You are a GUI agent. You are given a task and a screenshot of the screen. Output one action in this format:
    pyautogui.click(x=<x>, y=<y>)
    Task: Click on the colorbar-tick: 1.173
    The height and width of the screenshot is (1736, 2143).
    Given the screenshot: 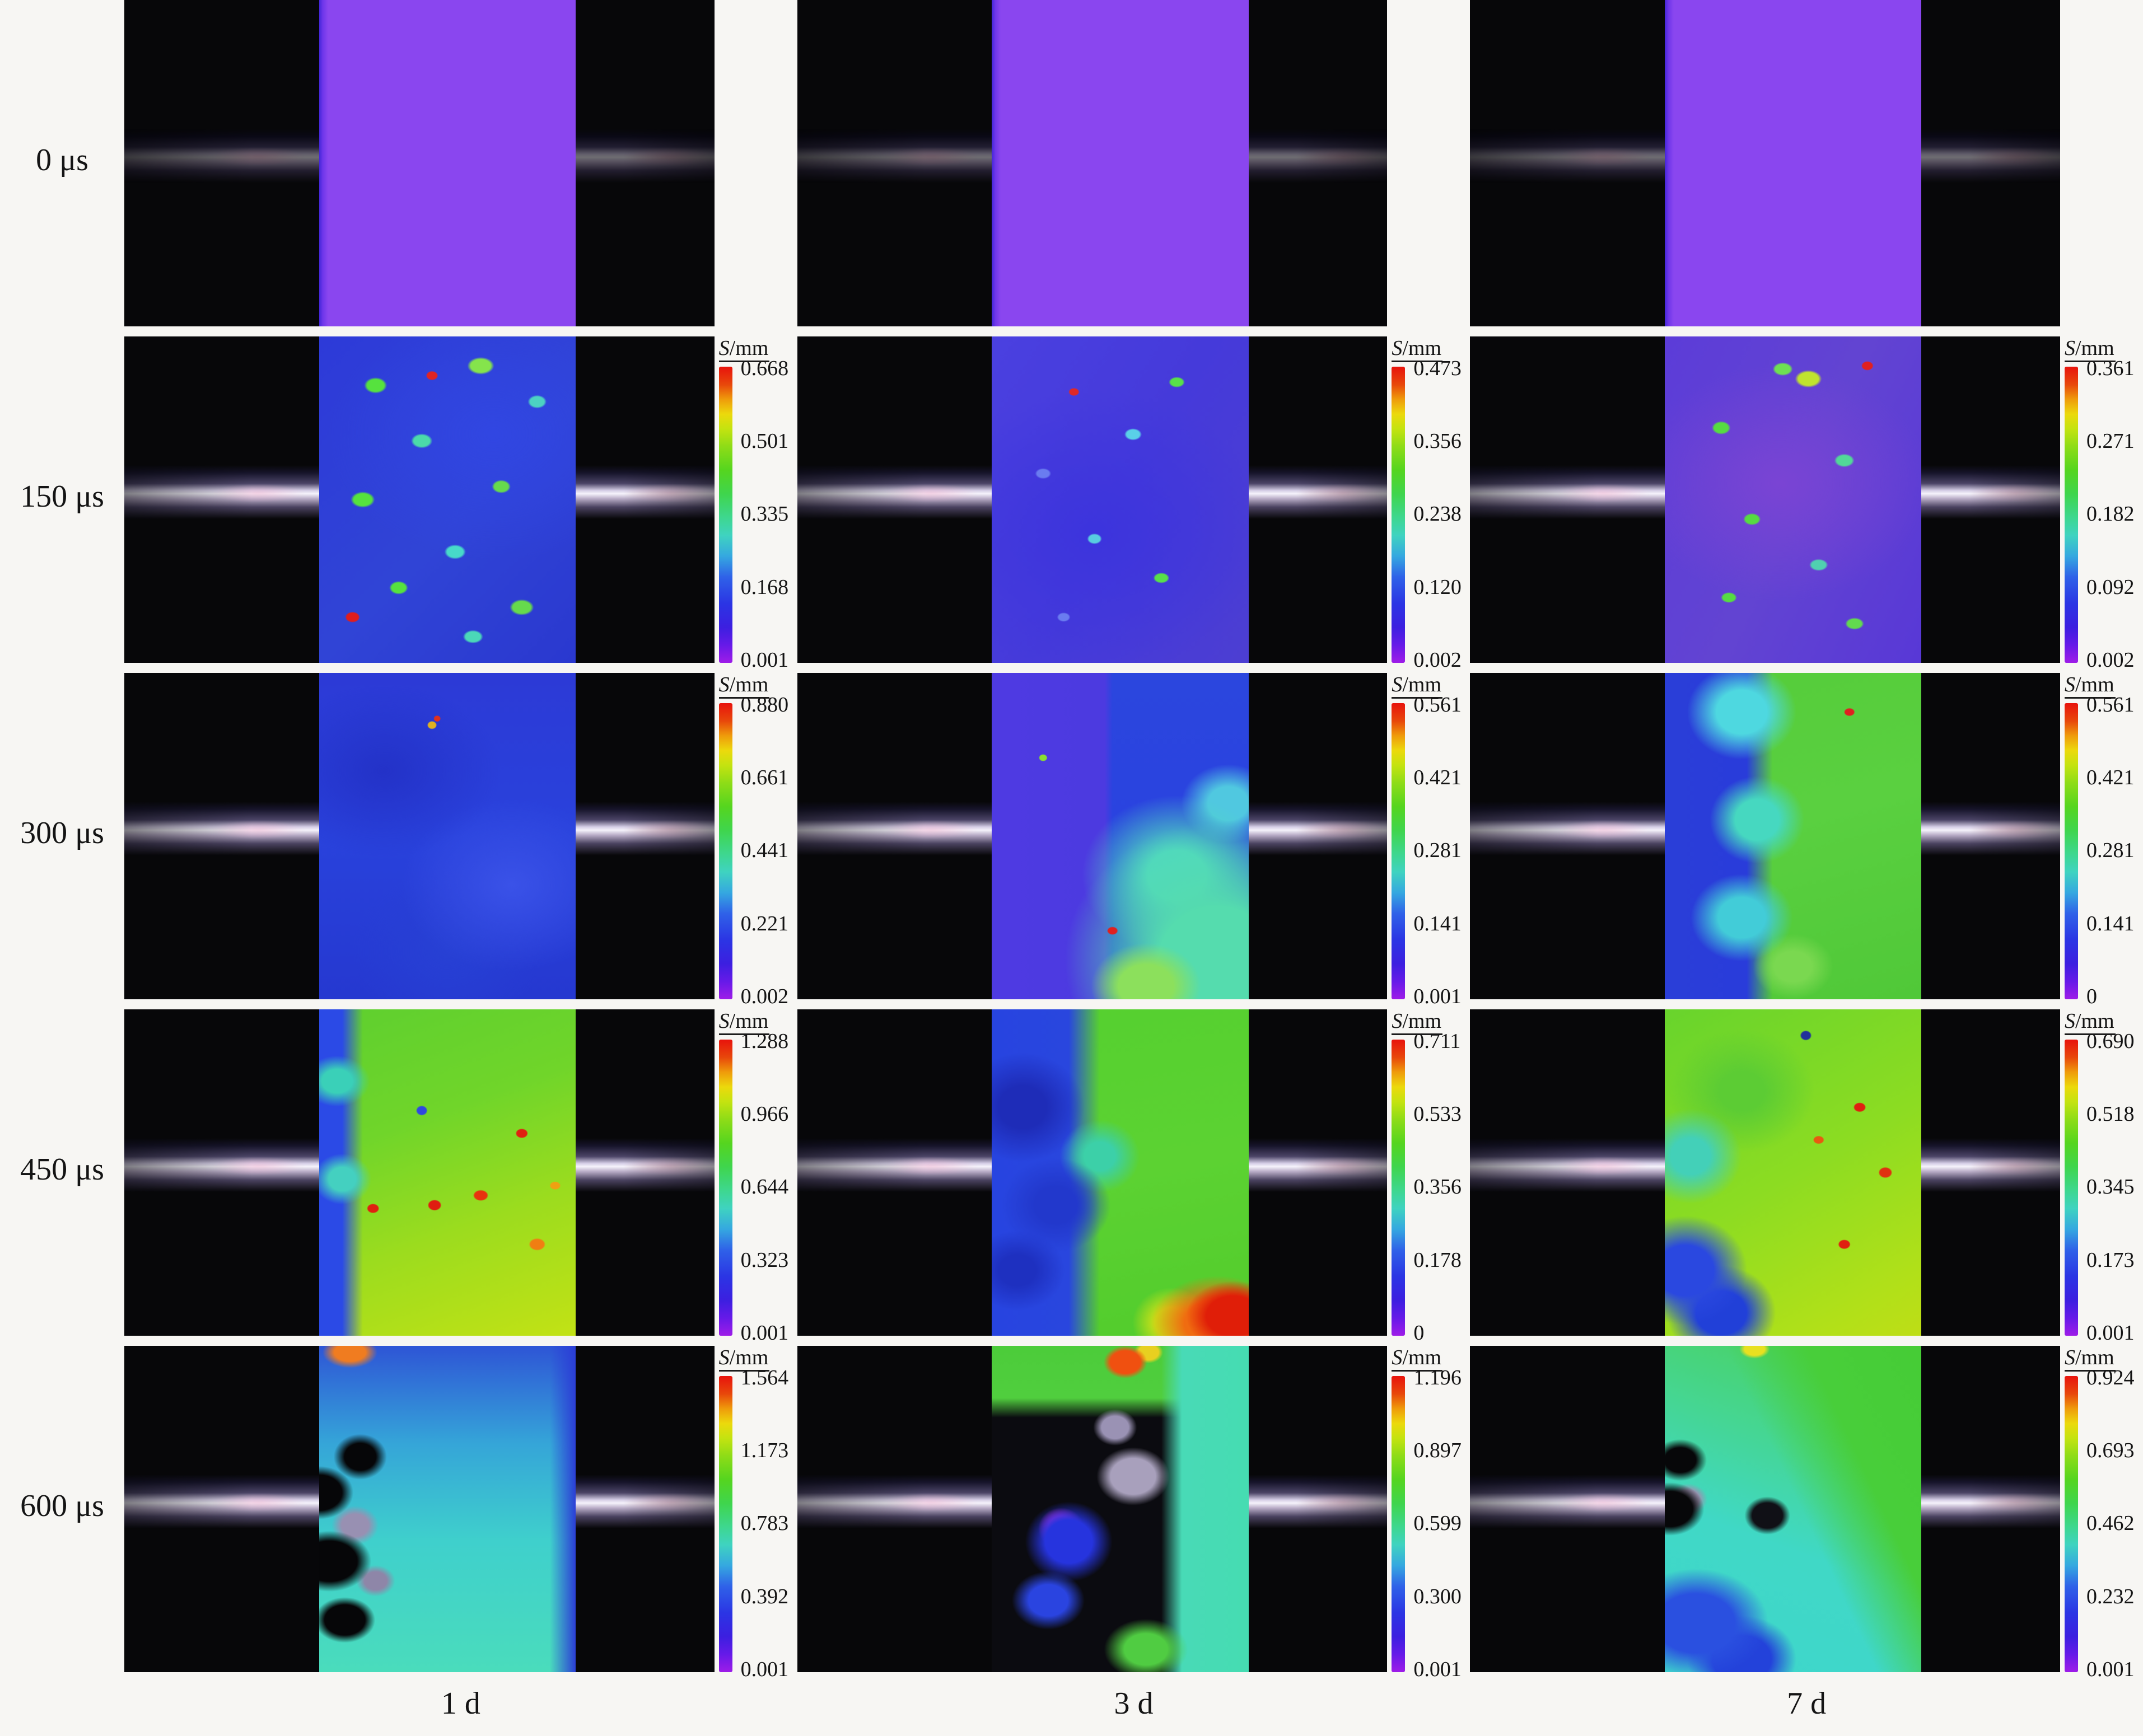 What is the action you would take?
    pyautogui.click(x=764, y=1451)
    